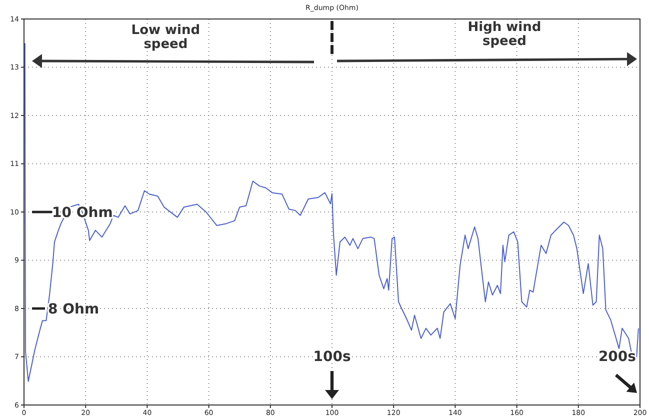  What do you see at coordinates (505, 34) in the screenshot?
I see `annotation: High wind speed` at bounding box center [505, 34].